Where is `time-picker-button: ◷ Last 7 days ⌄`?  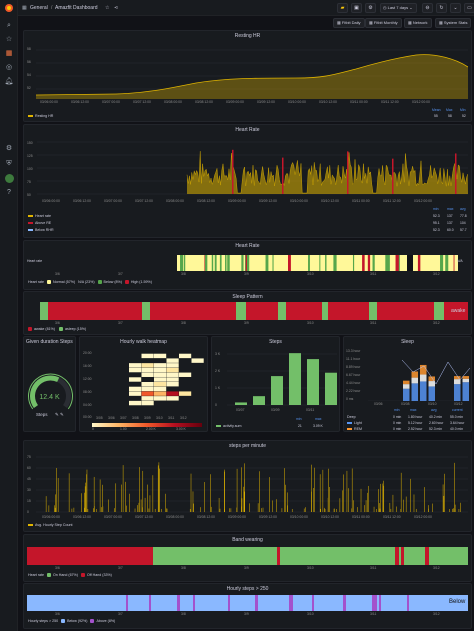
time-picker-button: ◷ Last 7 days ⌄ is located at coordinates (398, 8).